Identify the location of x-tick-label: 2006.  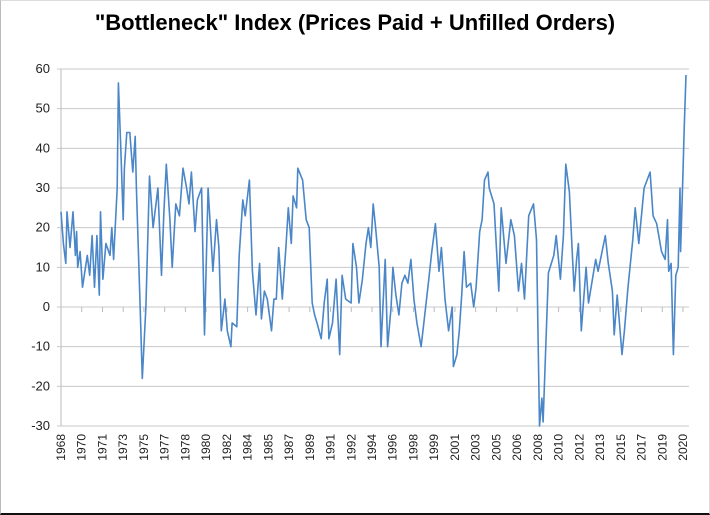
(517, 447).